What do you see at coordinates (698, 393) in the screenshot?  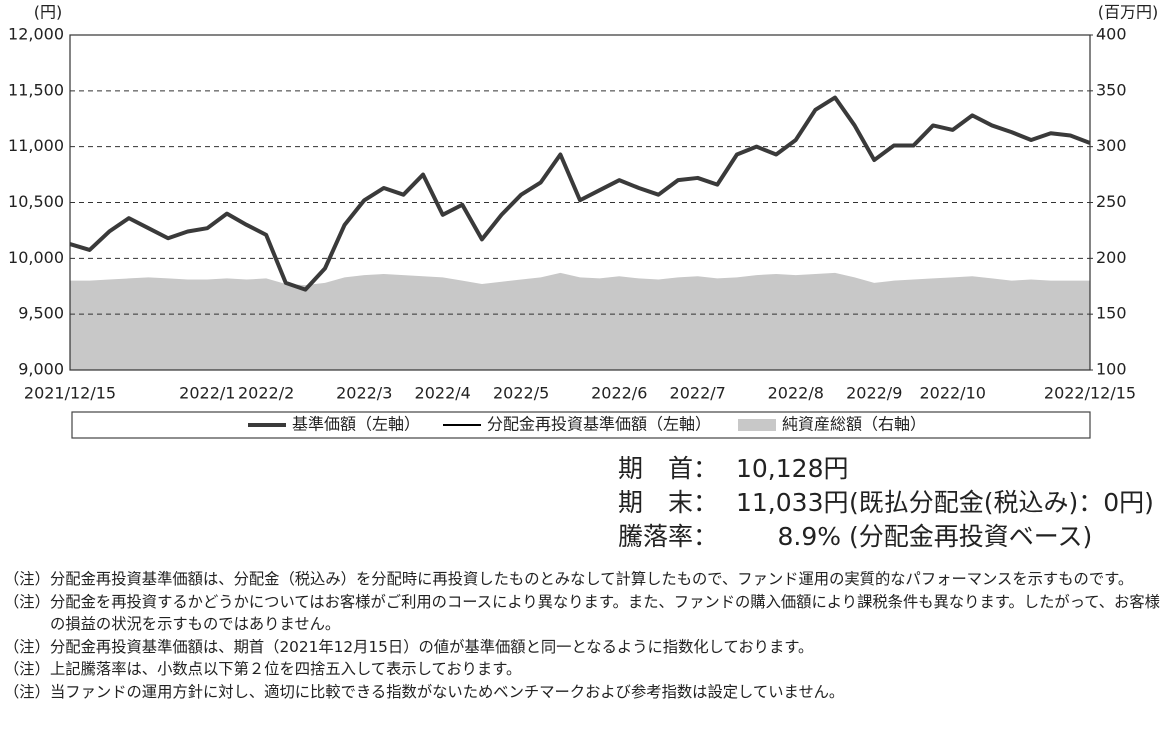 I see `x-tick-label: 2022/7` at bounding box center [698, 393].